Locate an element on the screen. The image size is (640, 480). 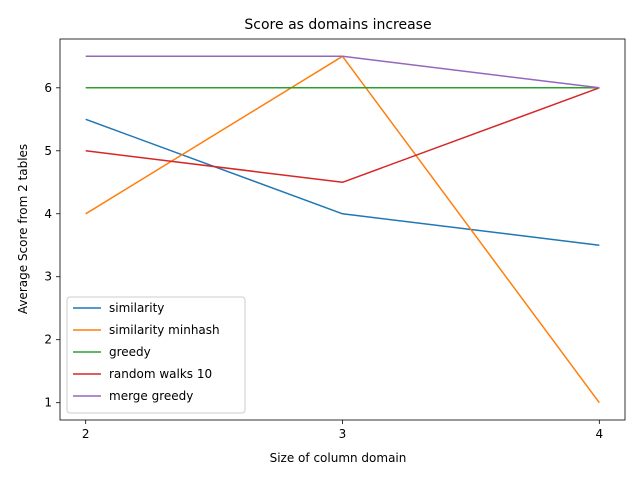
y-tick-label-0: 1 is located at coordinates (48, 403).